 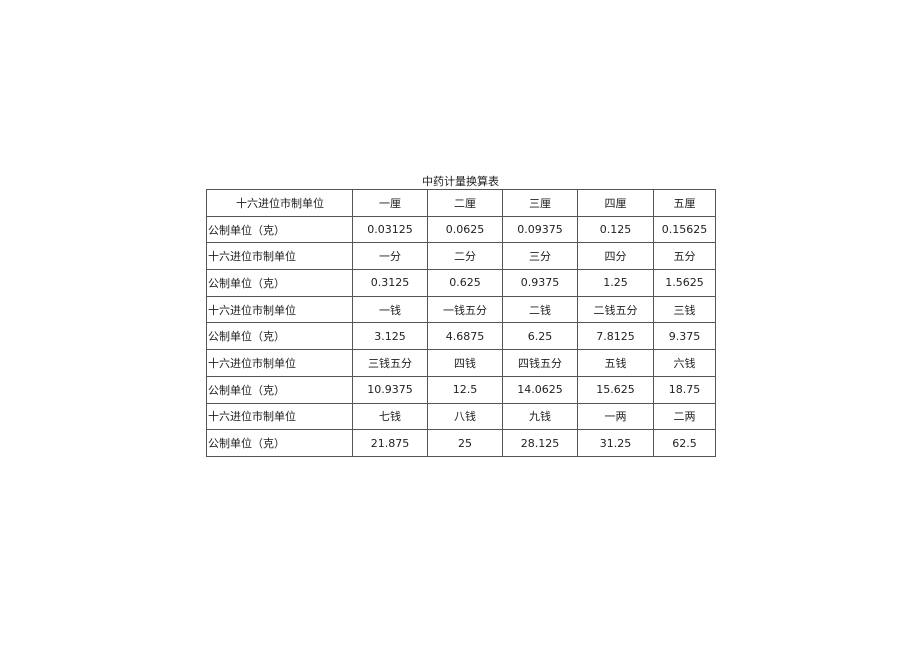 What do you see at coordinates (615, 203) in the screenshot?
I see `table-cell: 四厘` at bounding box center [615, 203].